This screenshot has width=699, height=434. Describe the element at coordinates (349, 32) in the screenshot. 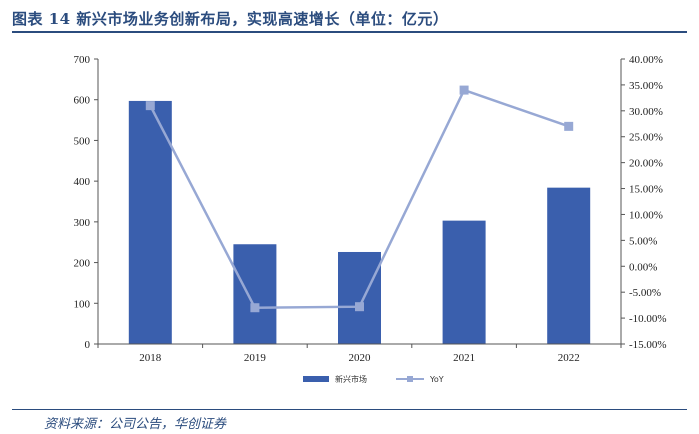

I see `title-divider` at that location.